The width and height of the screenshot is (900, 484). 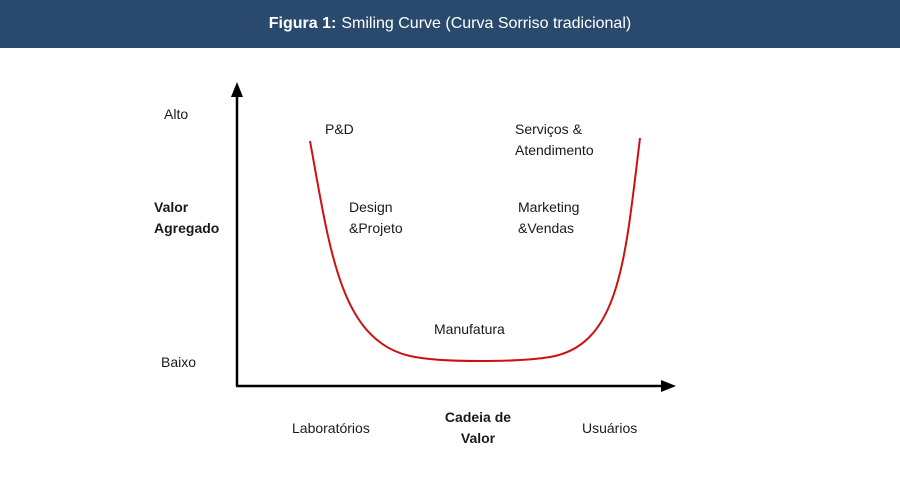 I want to click on x-right-label: Usuários, so click(x=610, y=428).